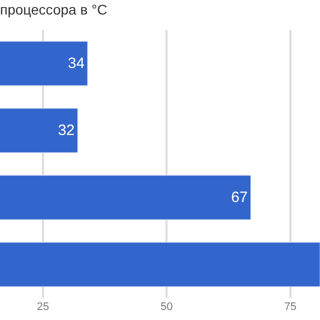  Describe the element at coordinates (66, 130) in the screenshot. I see `data-label: 32` at that location.